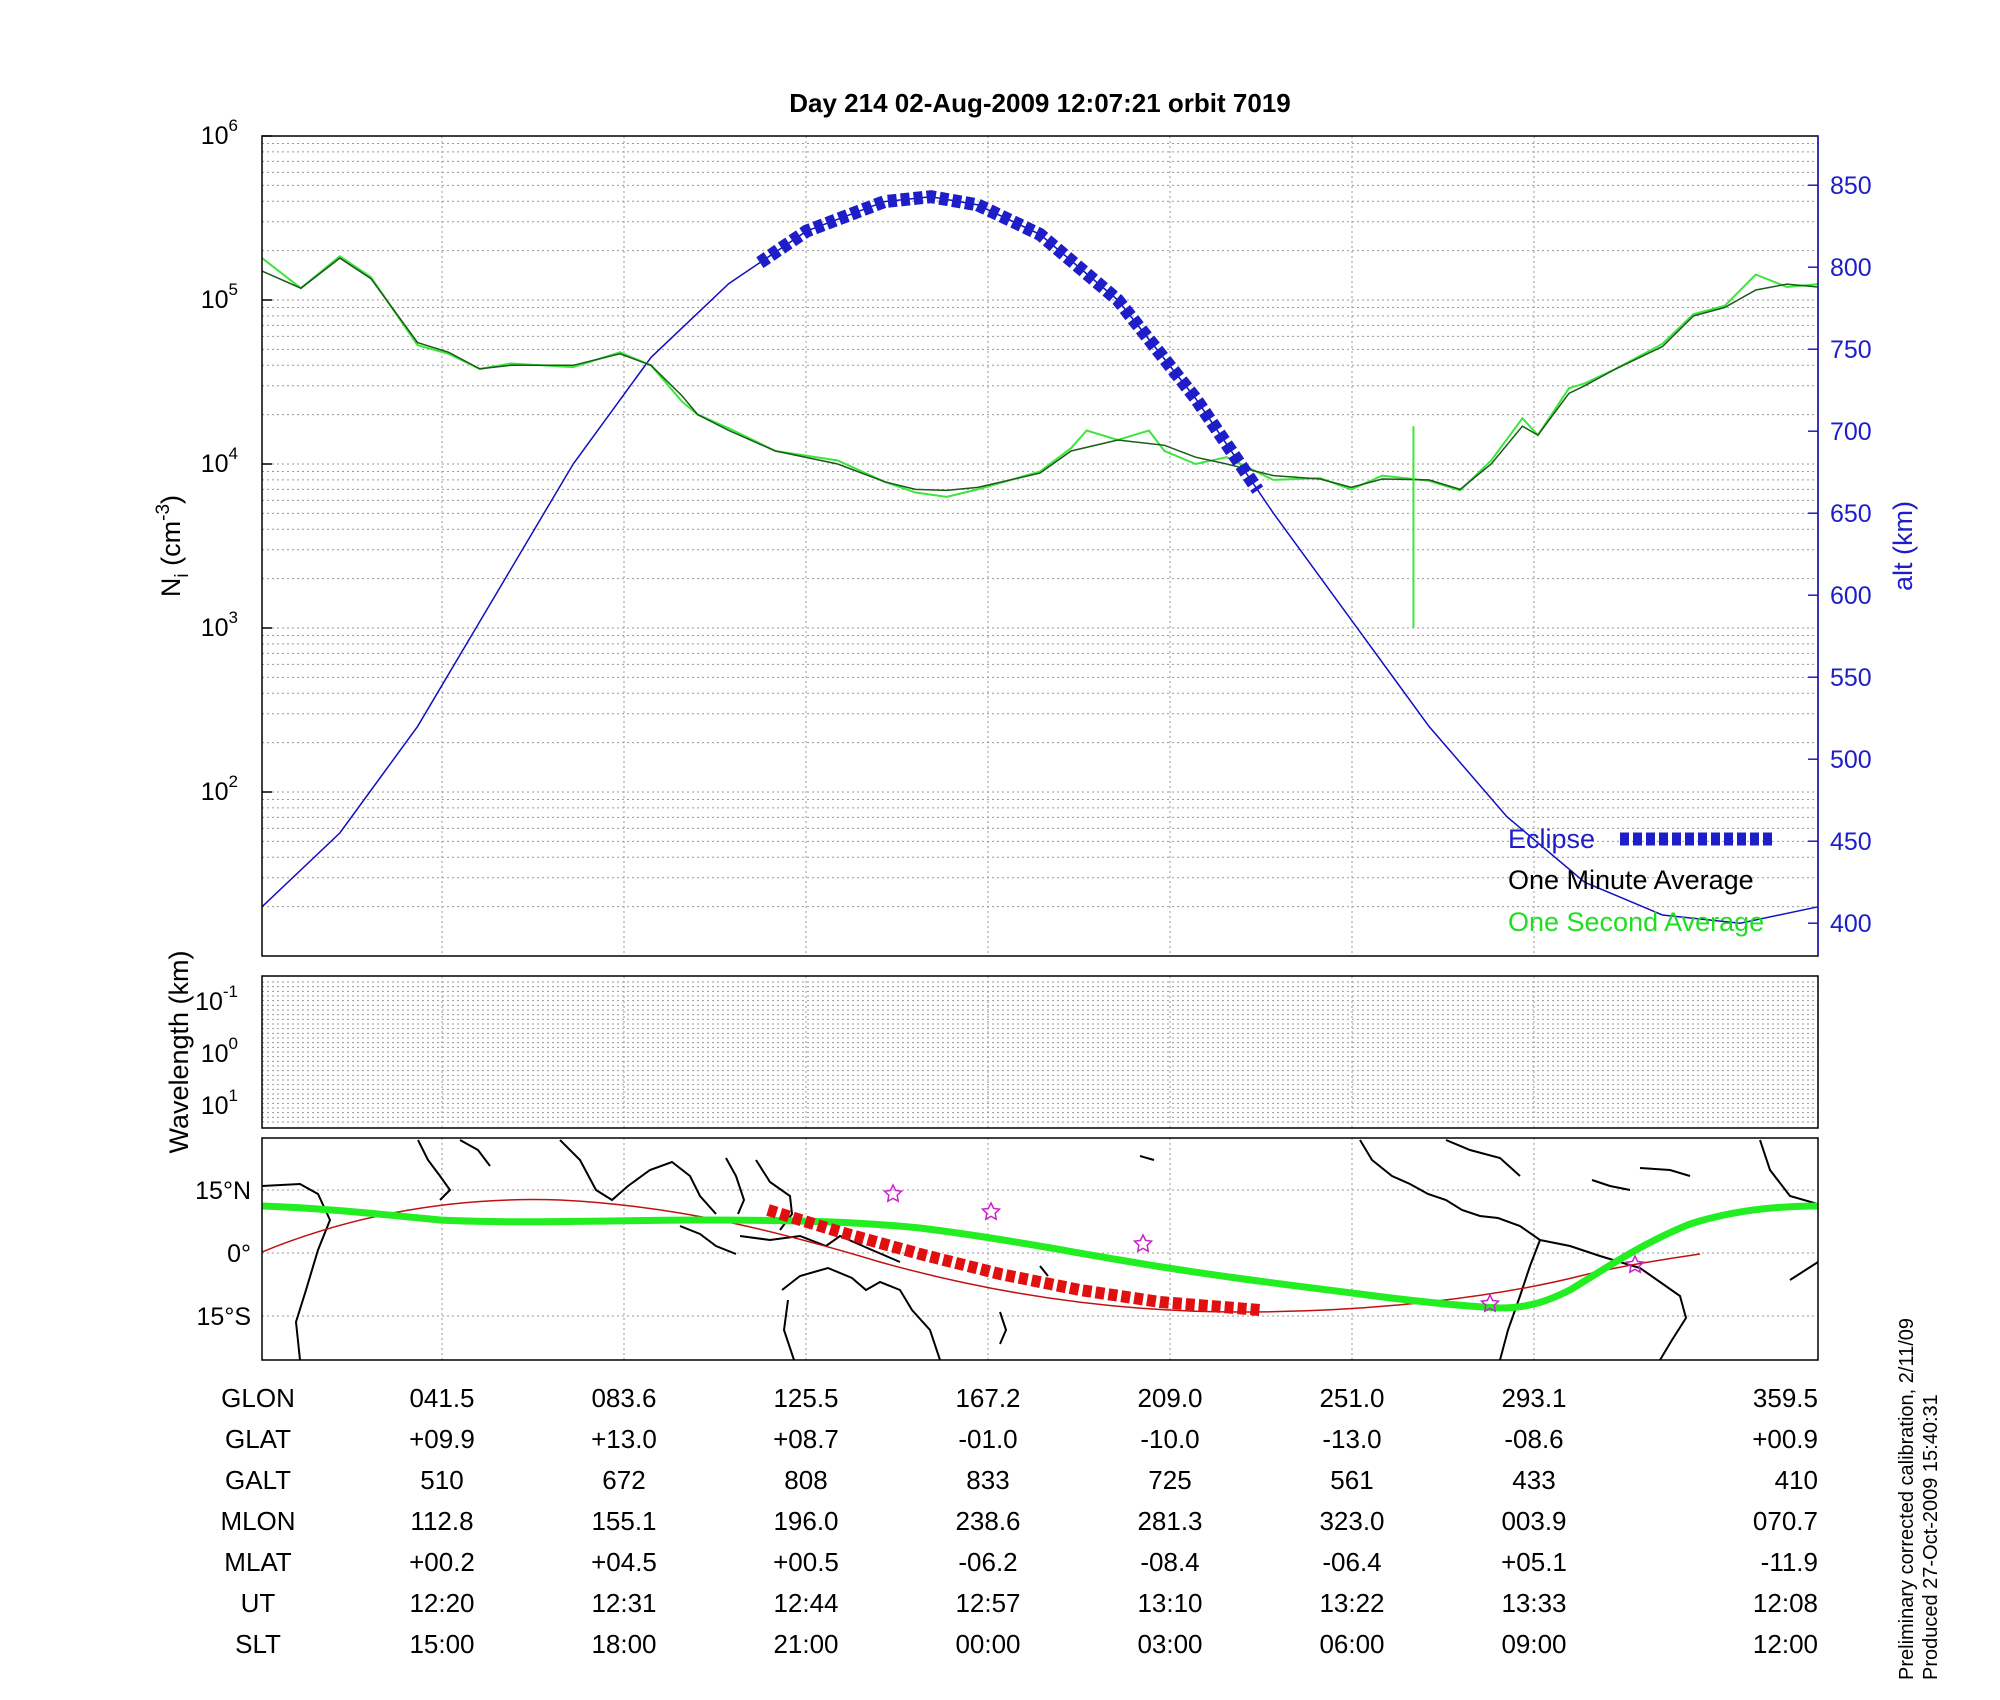 The height and width of the screenshot is (1700, 2000). I want to click on table-cell: 293.1, so click(1533, 1398).